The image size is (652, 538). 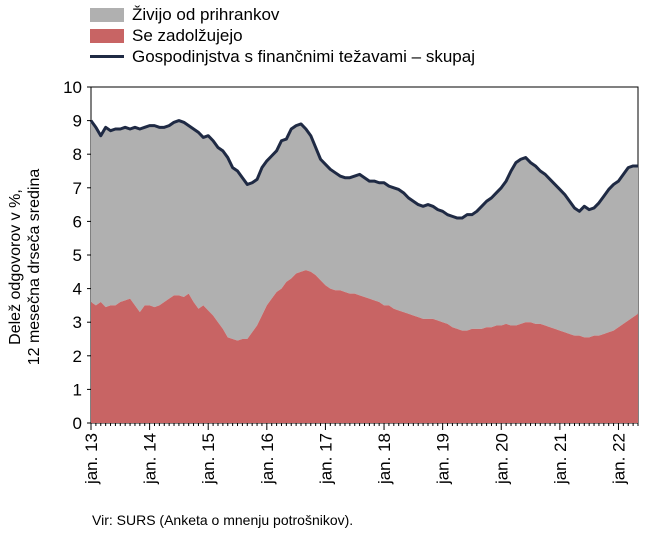 I want to click on legend-swatch-debt, so click(x=107, y=35).